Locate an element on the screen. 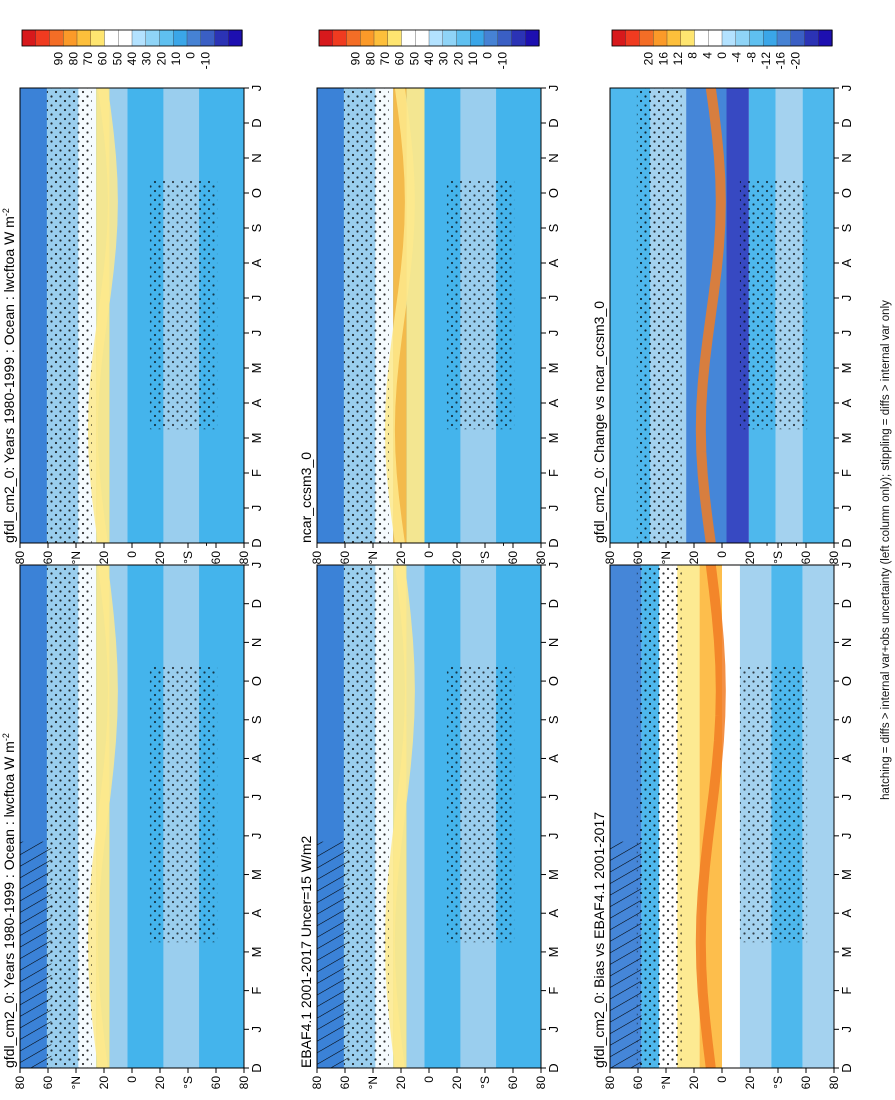 Image resolution: width=895 pixels, height=1100 pixels. colorbar-label: 90 is located at coordinates (356, 59).